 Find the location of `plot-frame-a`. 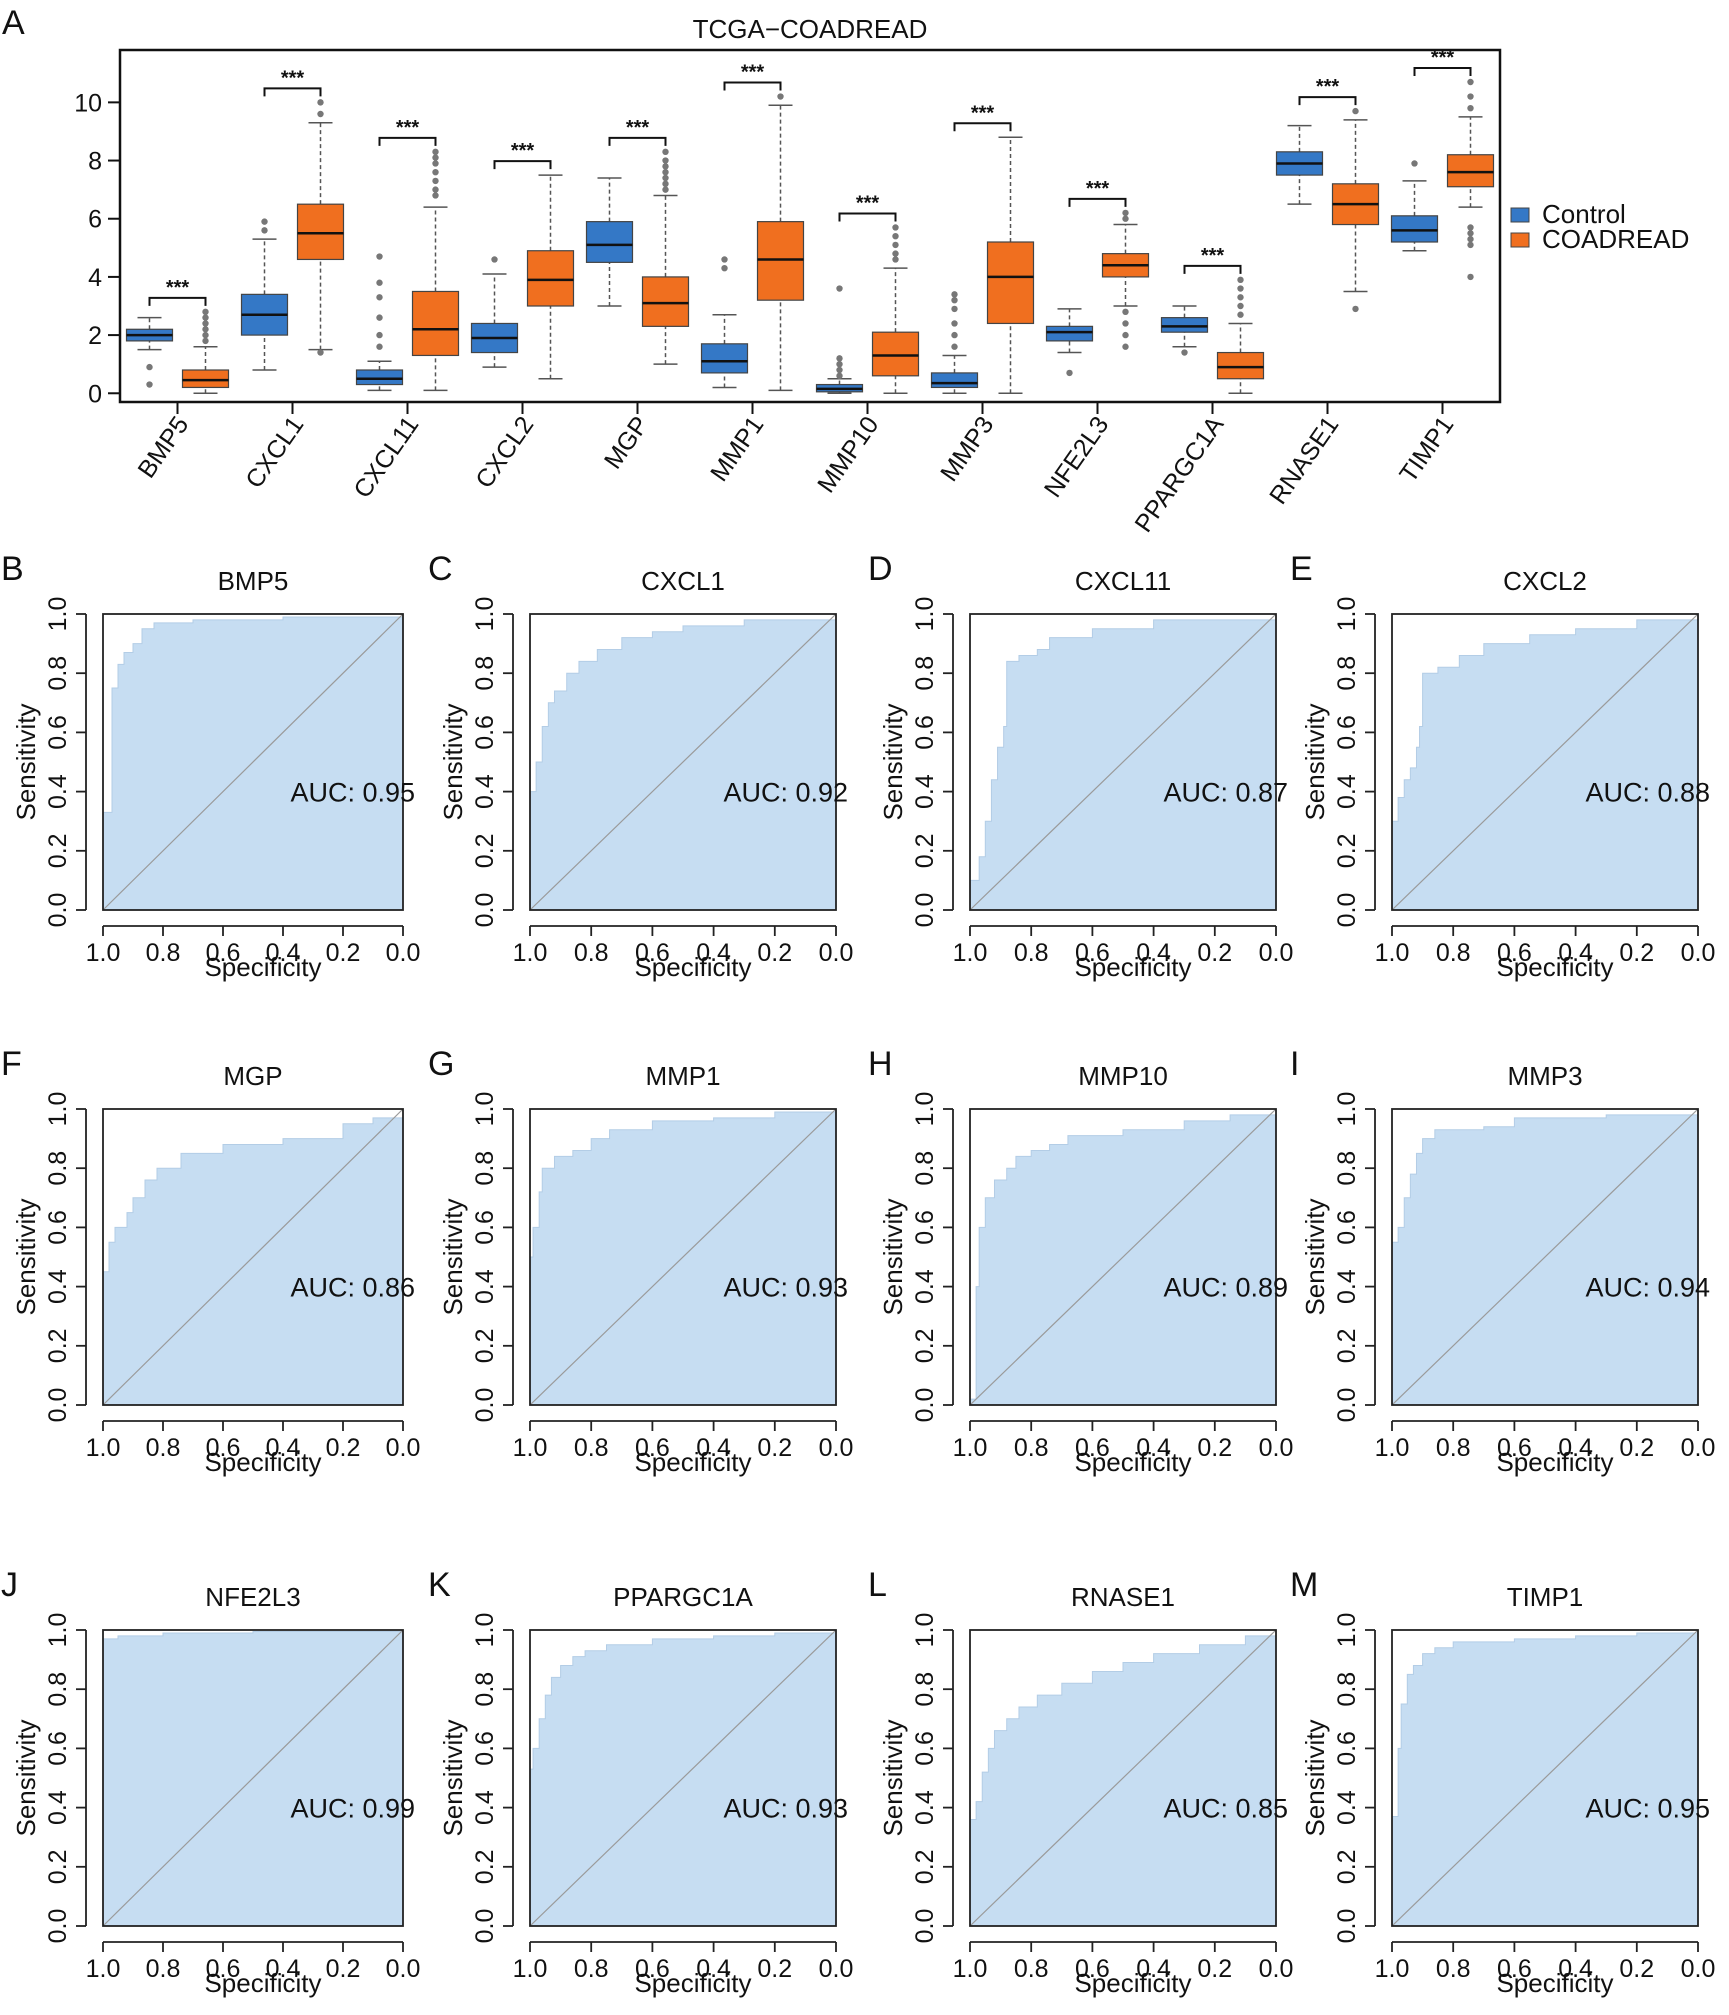

plot-frame-a is located at coordinates (810, 226).